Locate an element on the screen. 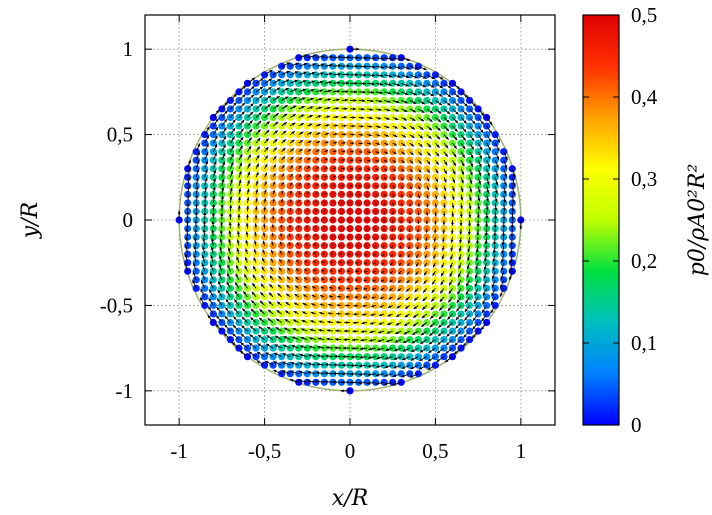 The height and width of the screenshot is (515, 712). cbar-tick-label-1: 0,1 is located at coordinates (644, 343).